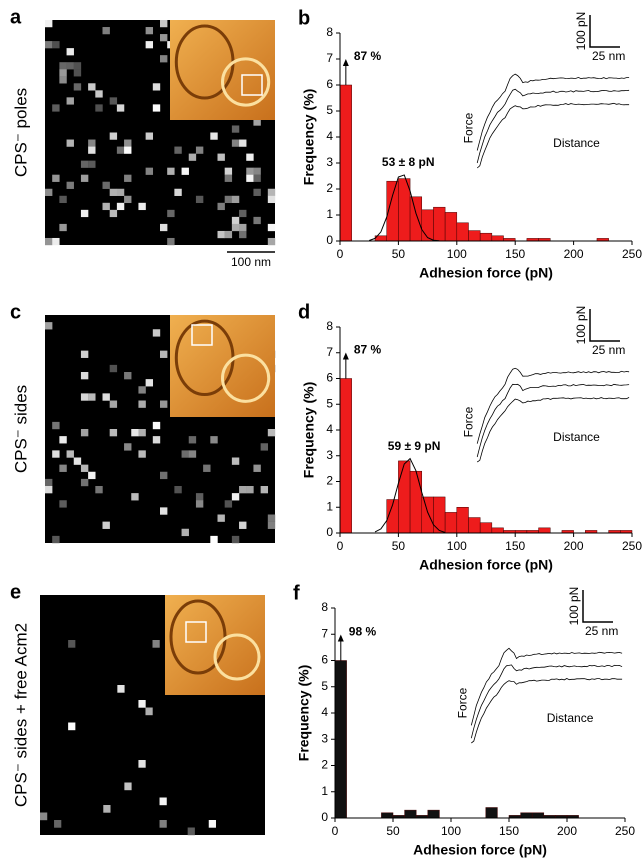 The image size is (643, 865). I want to click on x-tick-label: 250, so click(632, 254).